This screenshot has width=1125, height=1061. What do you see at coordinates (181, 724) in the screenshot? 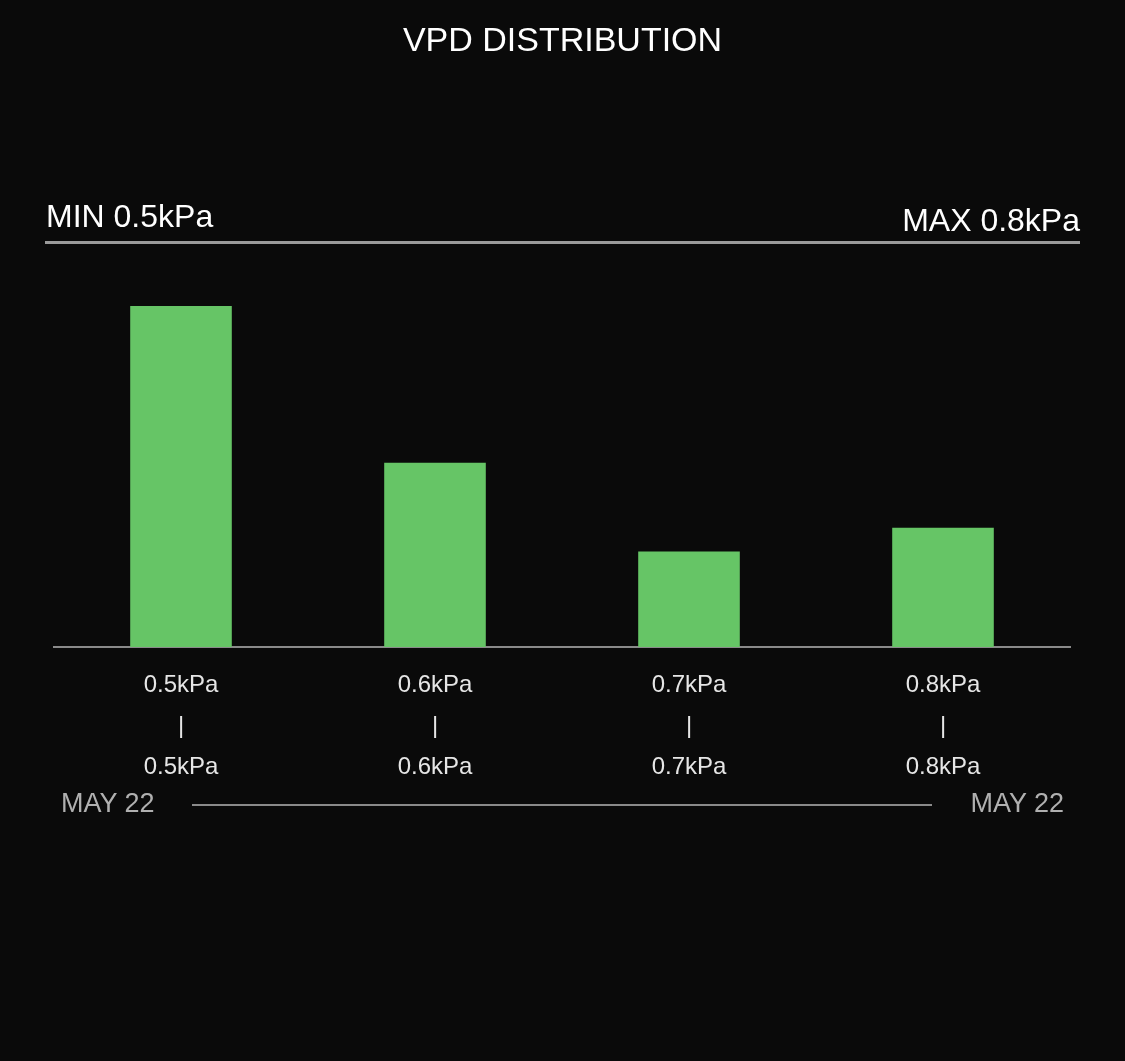
I see `x-tick-label: 0.5kPa | 0.5kPa` at bounding box center [181, 724].